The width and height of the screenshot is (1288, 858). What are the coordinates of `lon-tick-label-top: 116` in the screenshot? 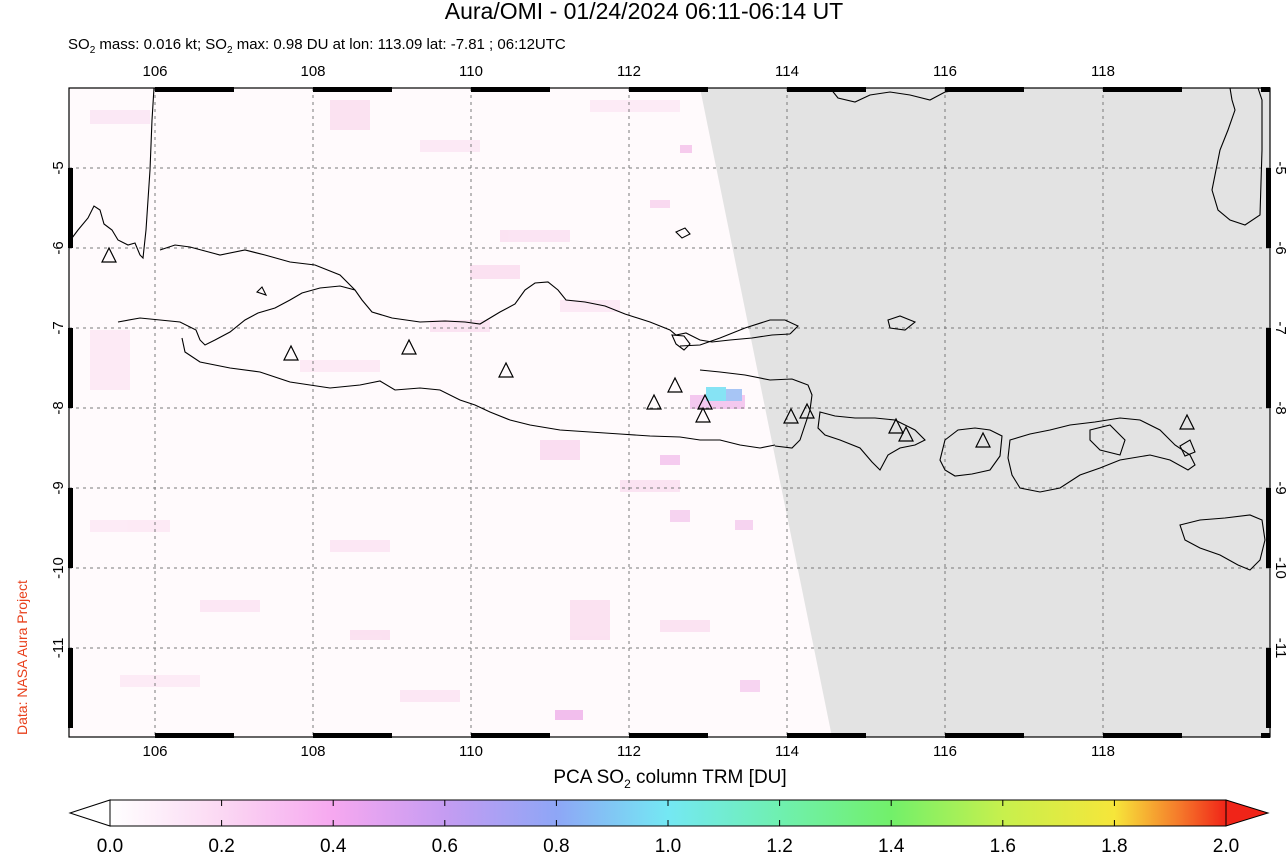 It's located at (945, 71).